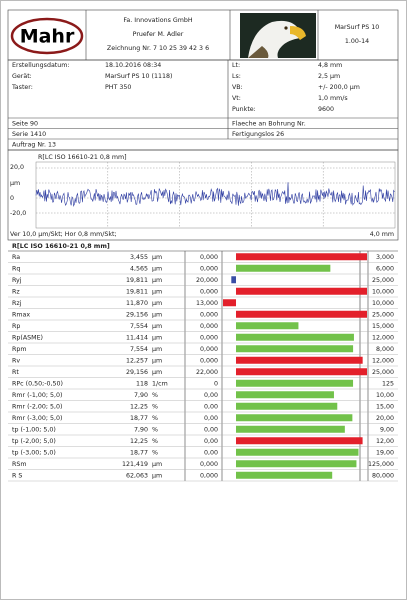 The height and width of the screenshot is (600, 407). Describe the element at coordinates (278, 35) in the screenshot. I see `eagle-image` at that location.